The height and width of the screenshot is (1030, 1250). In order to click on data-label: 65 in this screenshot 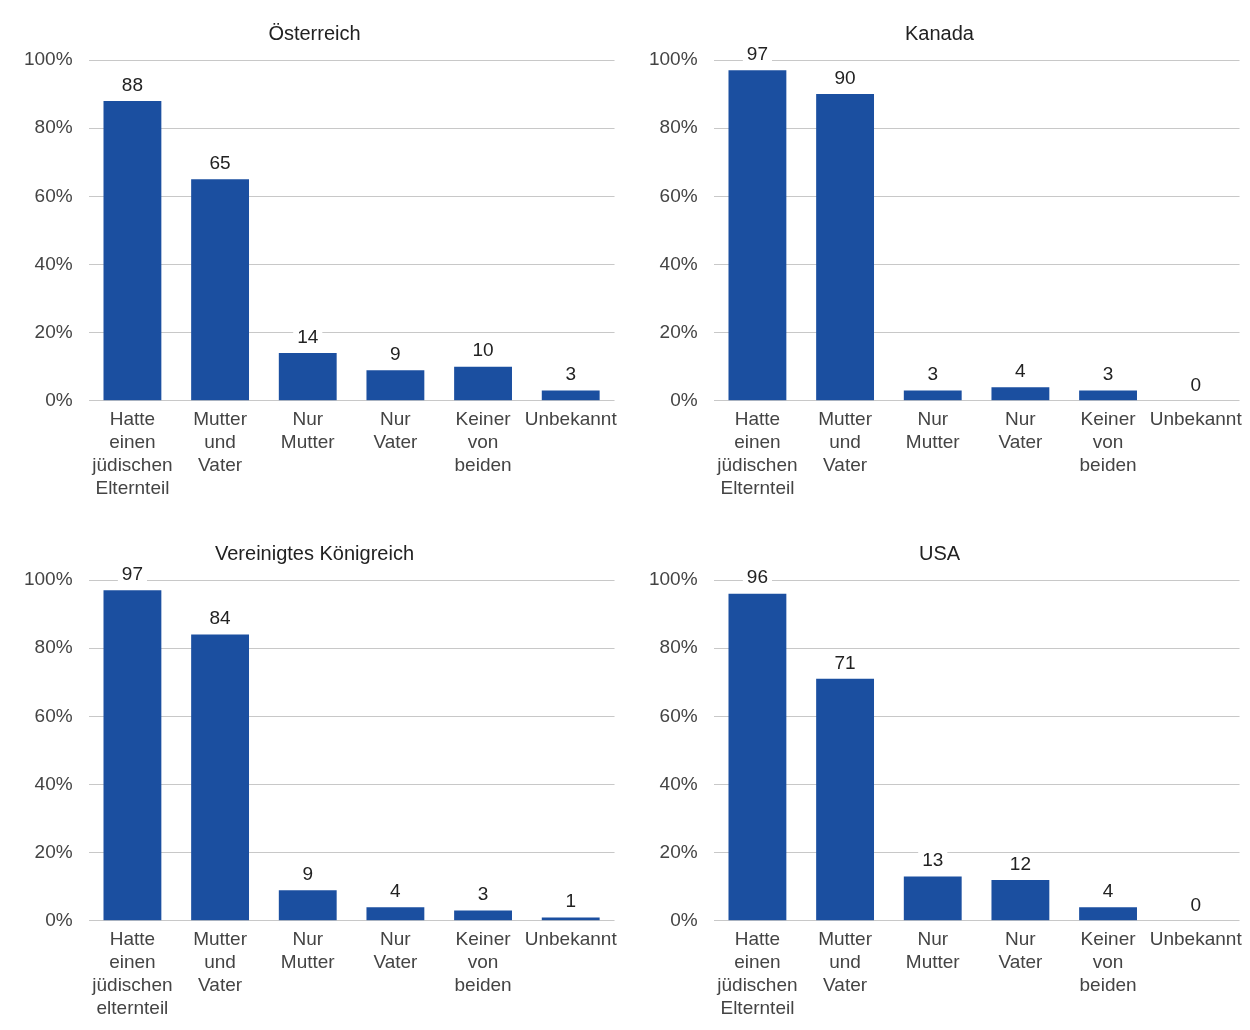, I will do `click(220, 163)`.